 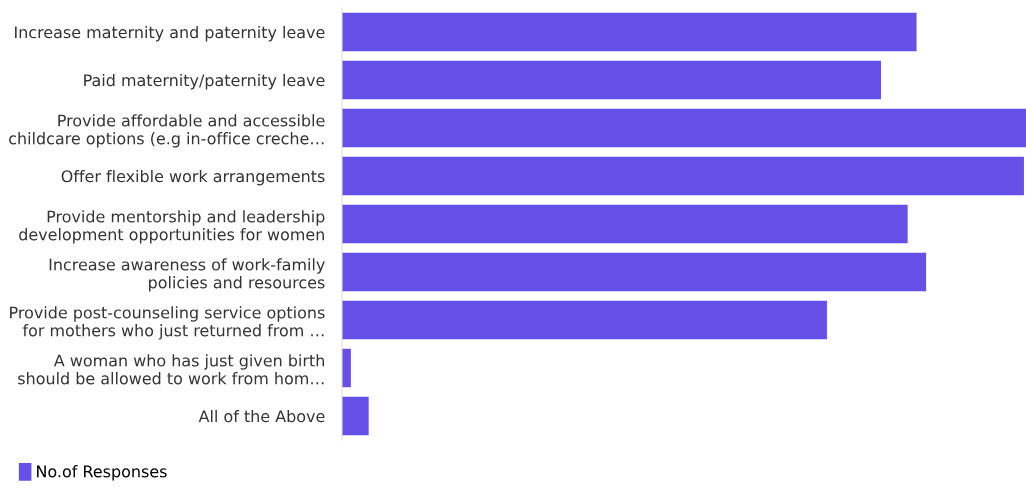 I want to click on legend-label: No.of Responses, so click(x=102, y=473).